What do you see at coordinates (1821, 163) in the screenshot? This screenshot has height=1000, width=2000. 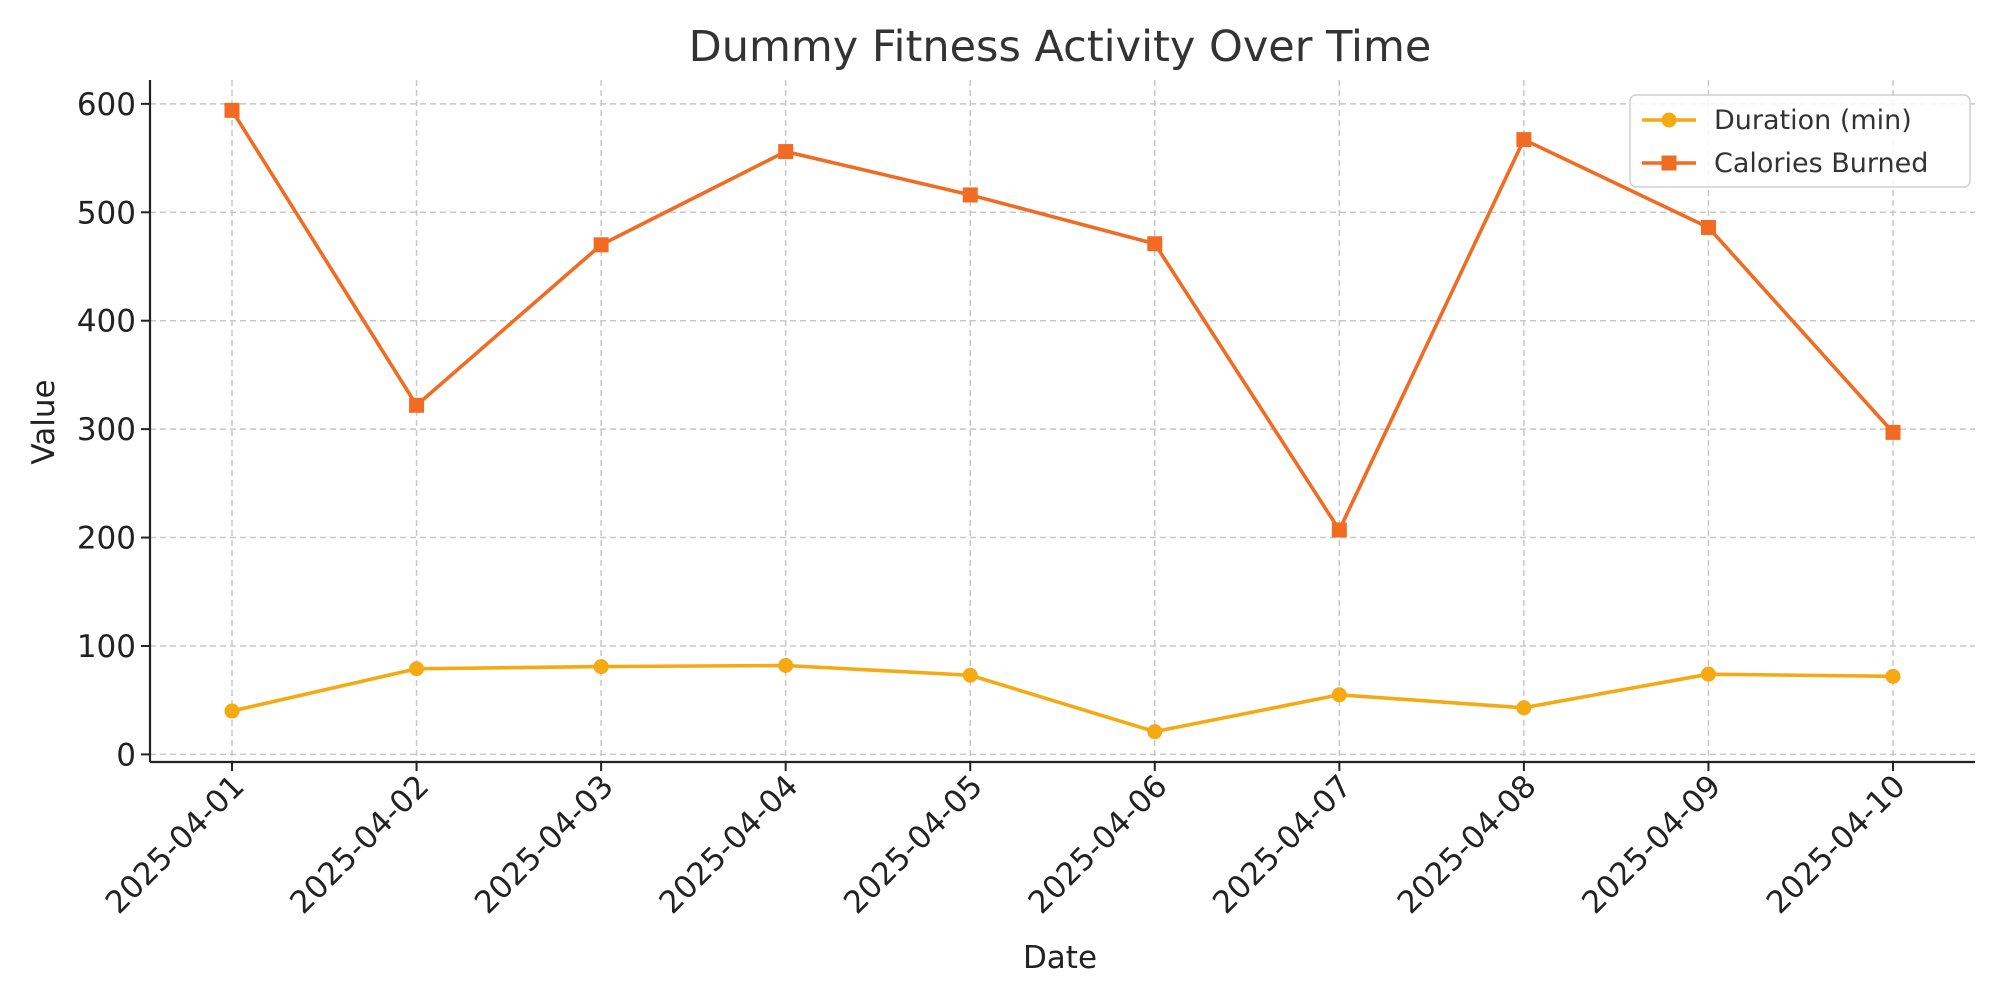 I see `legend-label: Calories Burned` at bounding box center [1821, 163].